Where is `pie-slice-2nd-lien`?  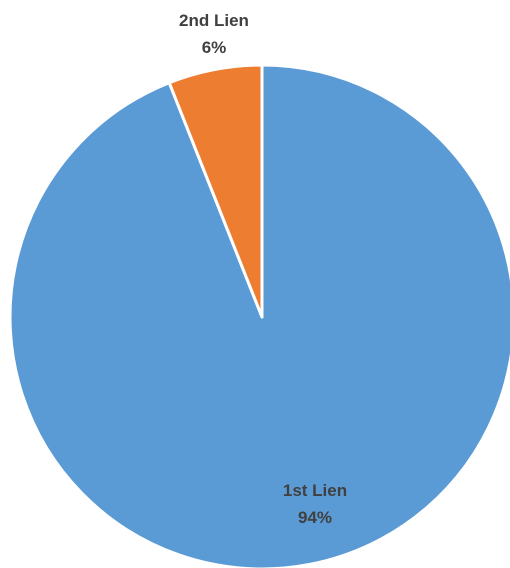 pie-slice-2nd-lien is located at coordinates (215, 191).